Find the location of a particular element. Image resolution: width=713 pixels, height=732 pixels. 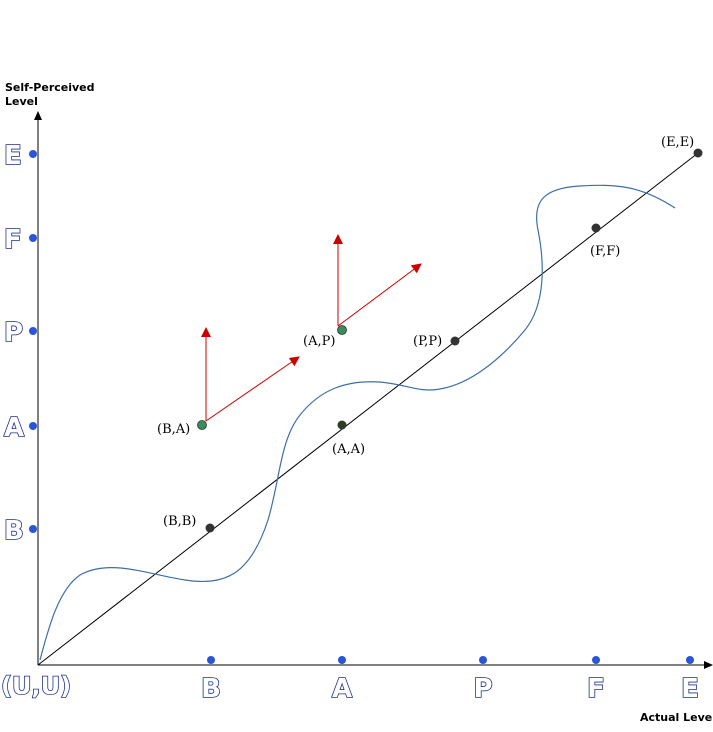

point-ff-dot is located at coordinates (596, 228).